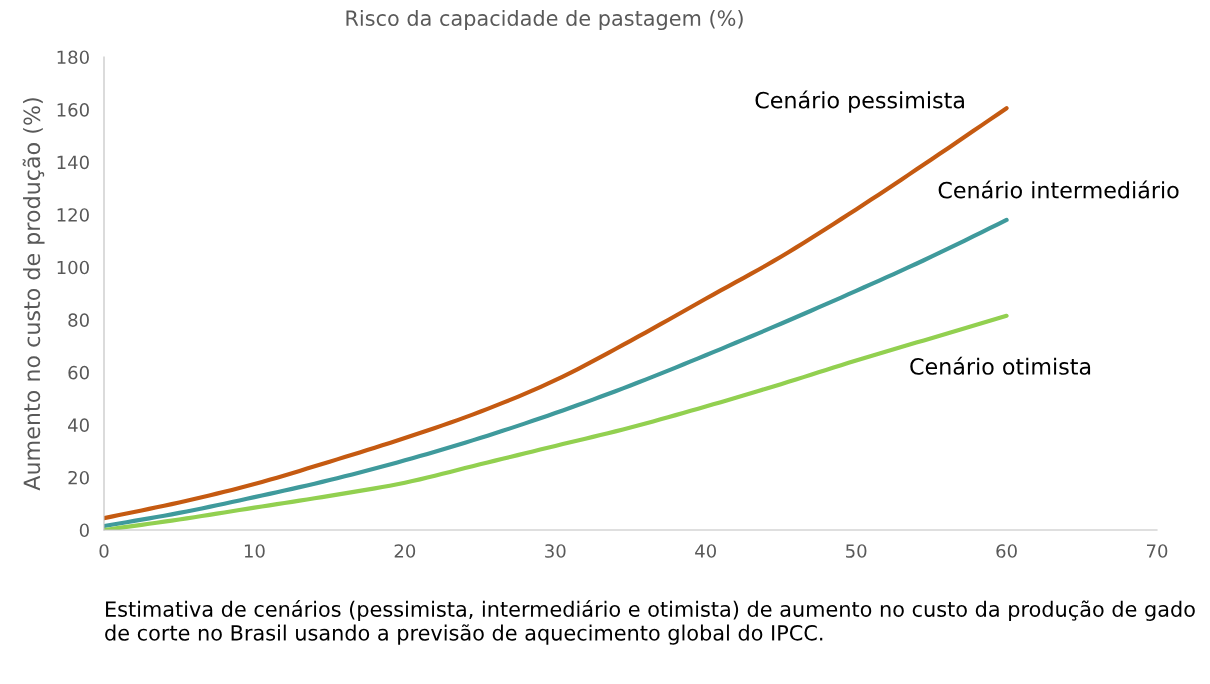 Image resolution: width=1210 pixels, height=684 pixels. What do you see at coordinates (78, 477) in the screenshot?
I see `y-tick-label: 20` at bounding box center [78, 477].